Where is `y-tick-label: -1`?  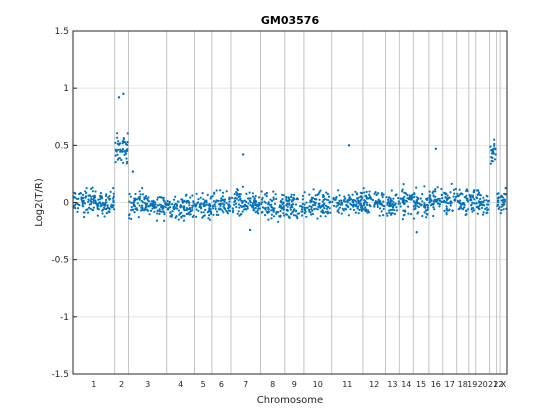 y-tick-label: -1 is located at coordinates (64, 318).